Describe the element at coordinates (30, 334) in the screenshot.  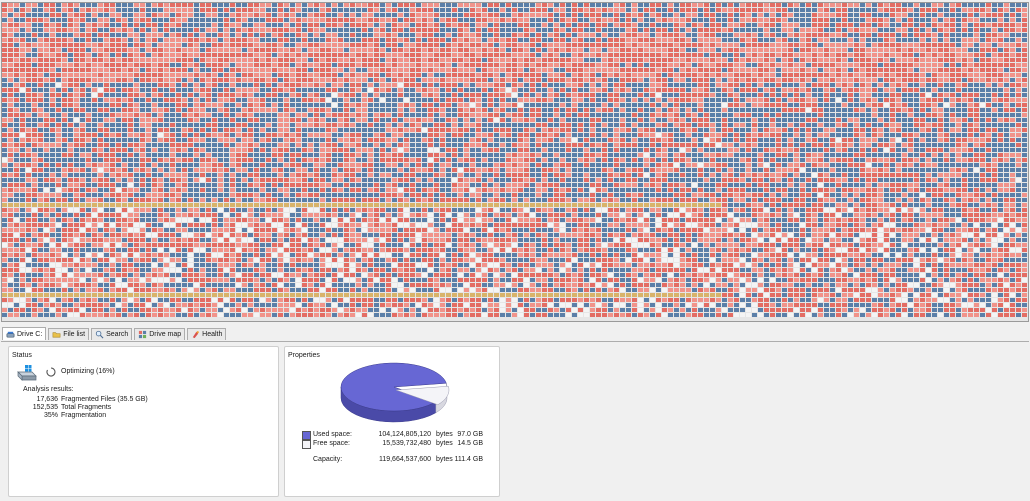
I see `tab-label: Drive C:` at that location.